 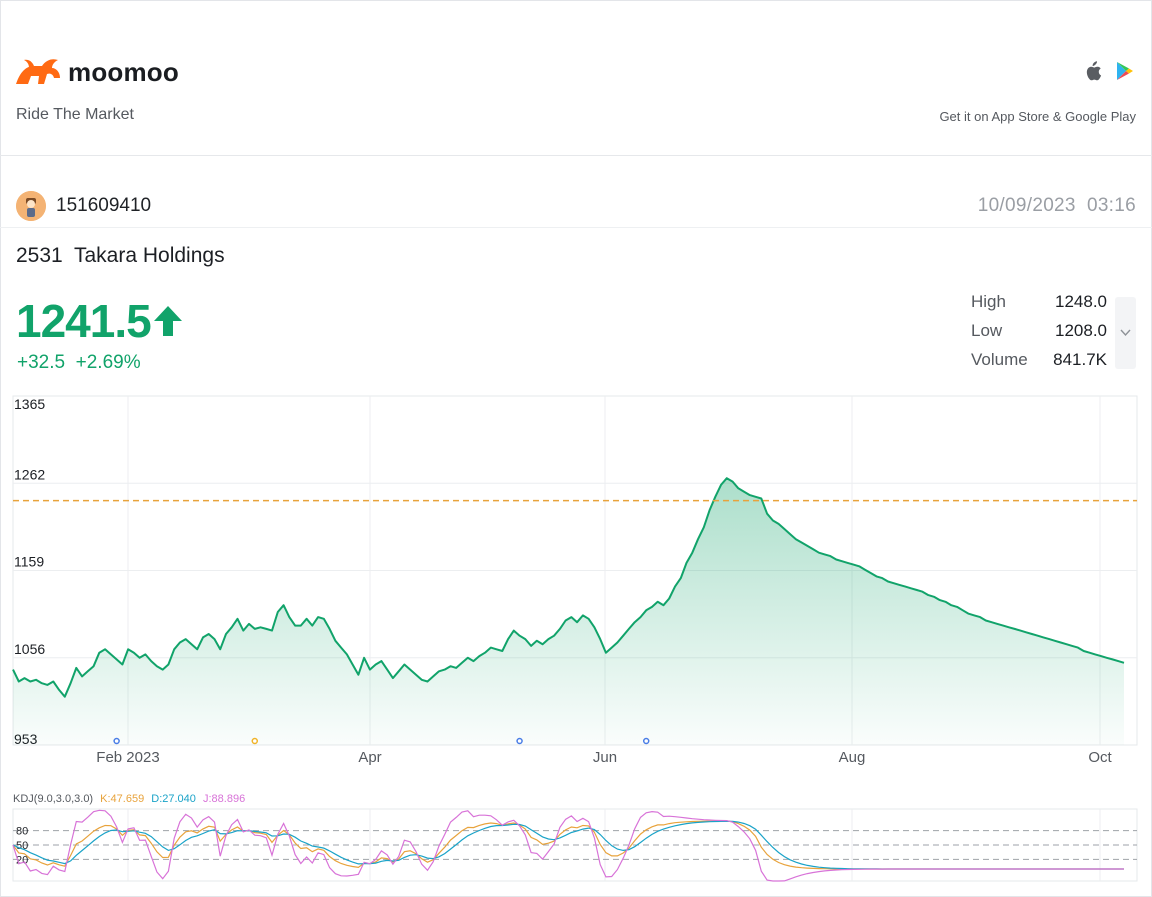 I want to click on store-icons, so click(x=1108, y=71).